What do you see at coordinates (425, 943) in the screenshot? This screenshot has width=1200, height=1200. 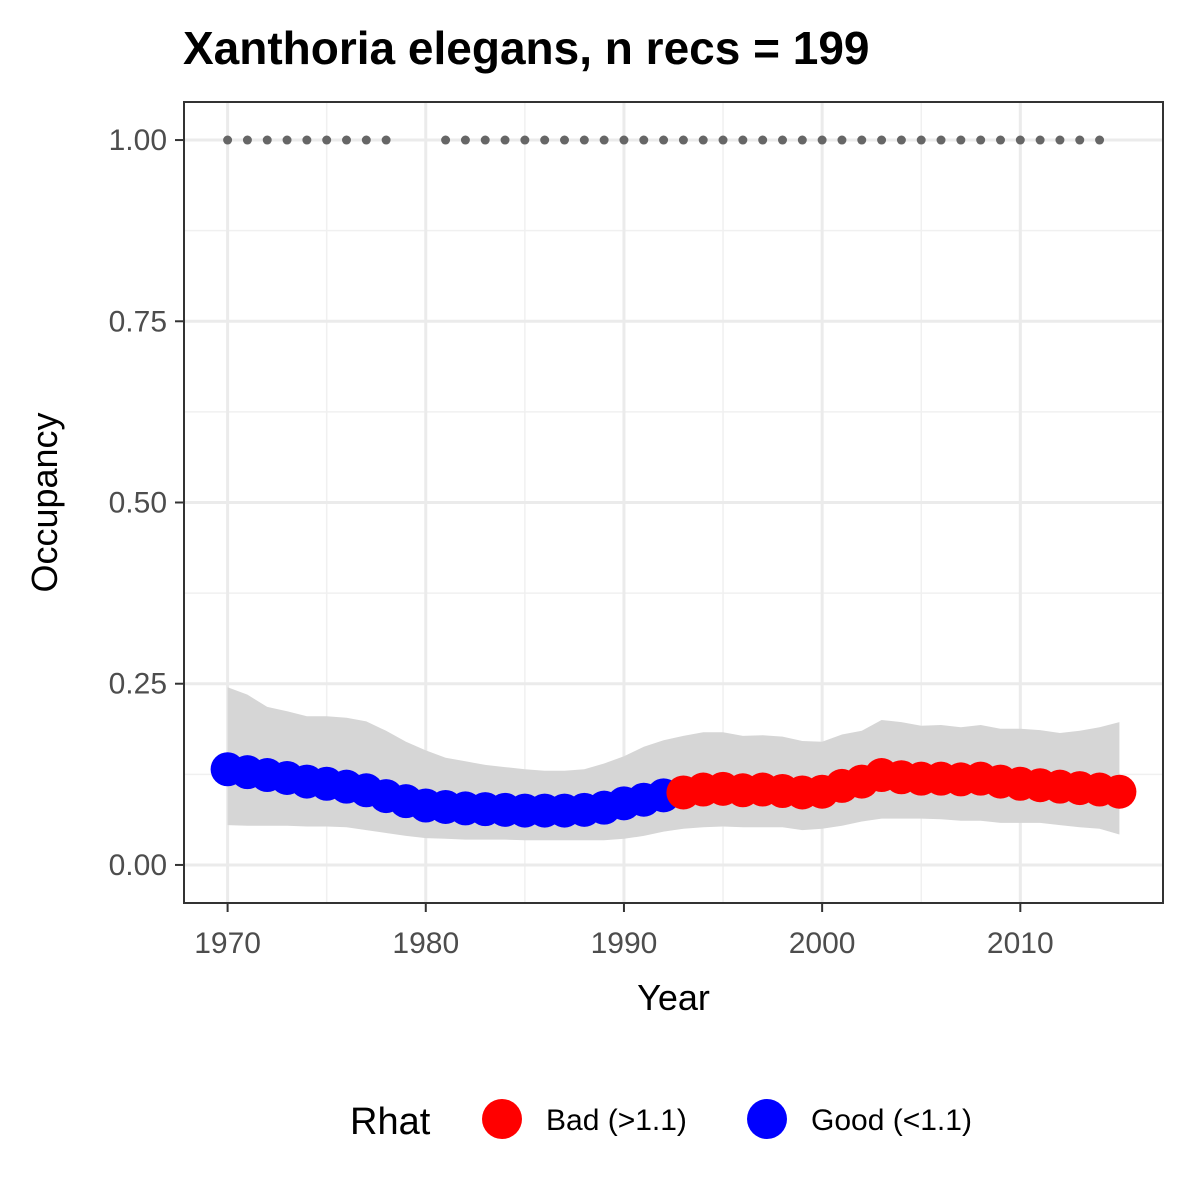 I see `x-tick-label: 1980` at bounding box center [425, 943].